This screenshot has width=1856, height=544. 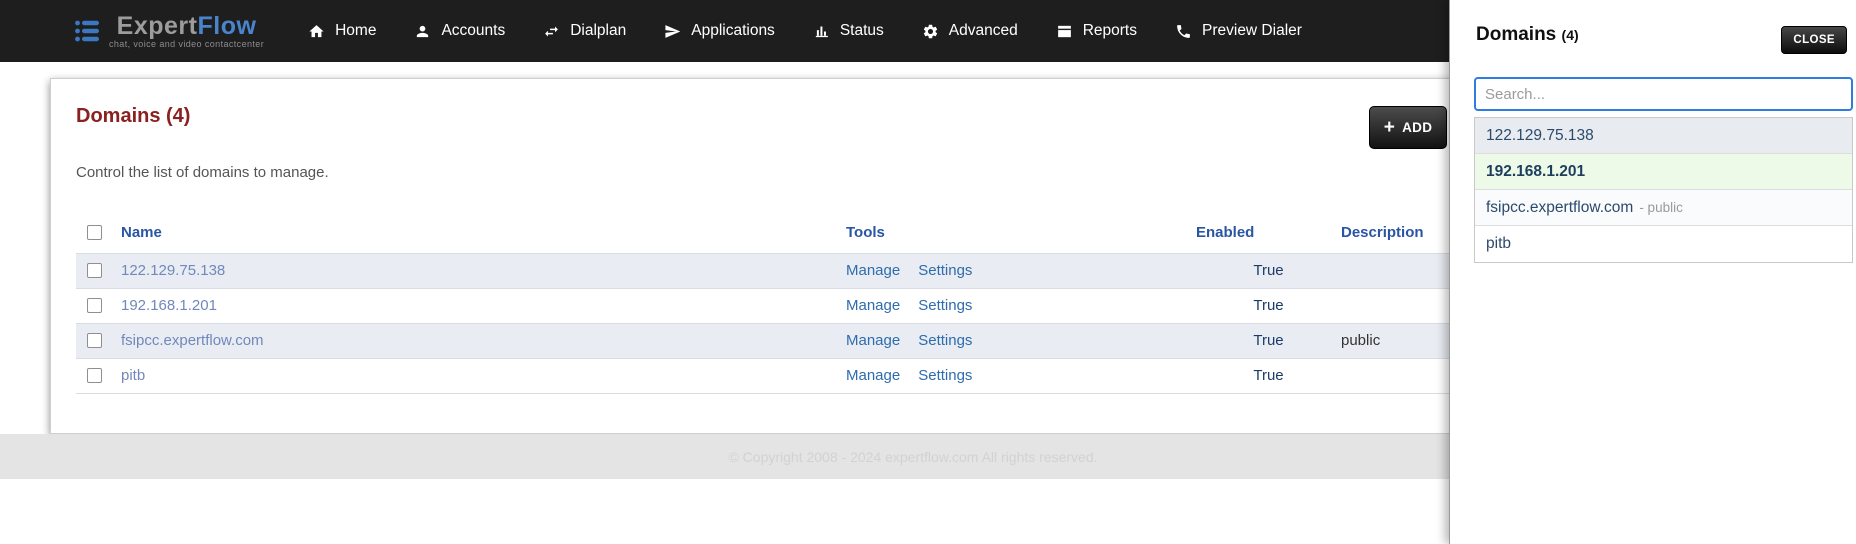 What do you see at coordinates (1417, 127) in the screenshot?
I see `add-button-label: ADD` at bounding box center [1417, 127].